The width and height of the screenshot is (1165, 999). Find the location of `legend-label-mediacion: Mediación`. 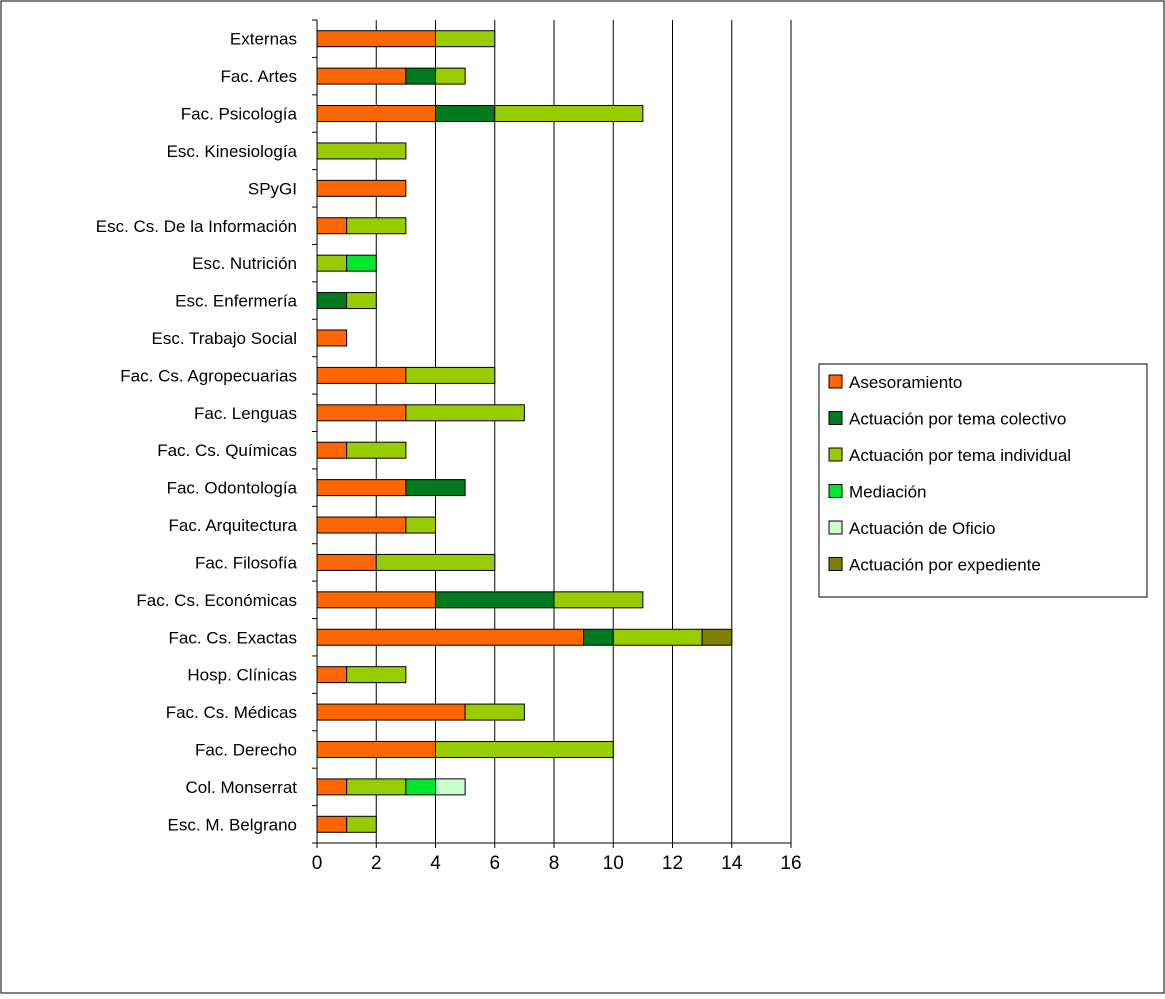

legend-label-mediacion: Mediación is located at coordinates (888, 492).